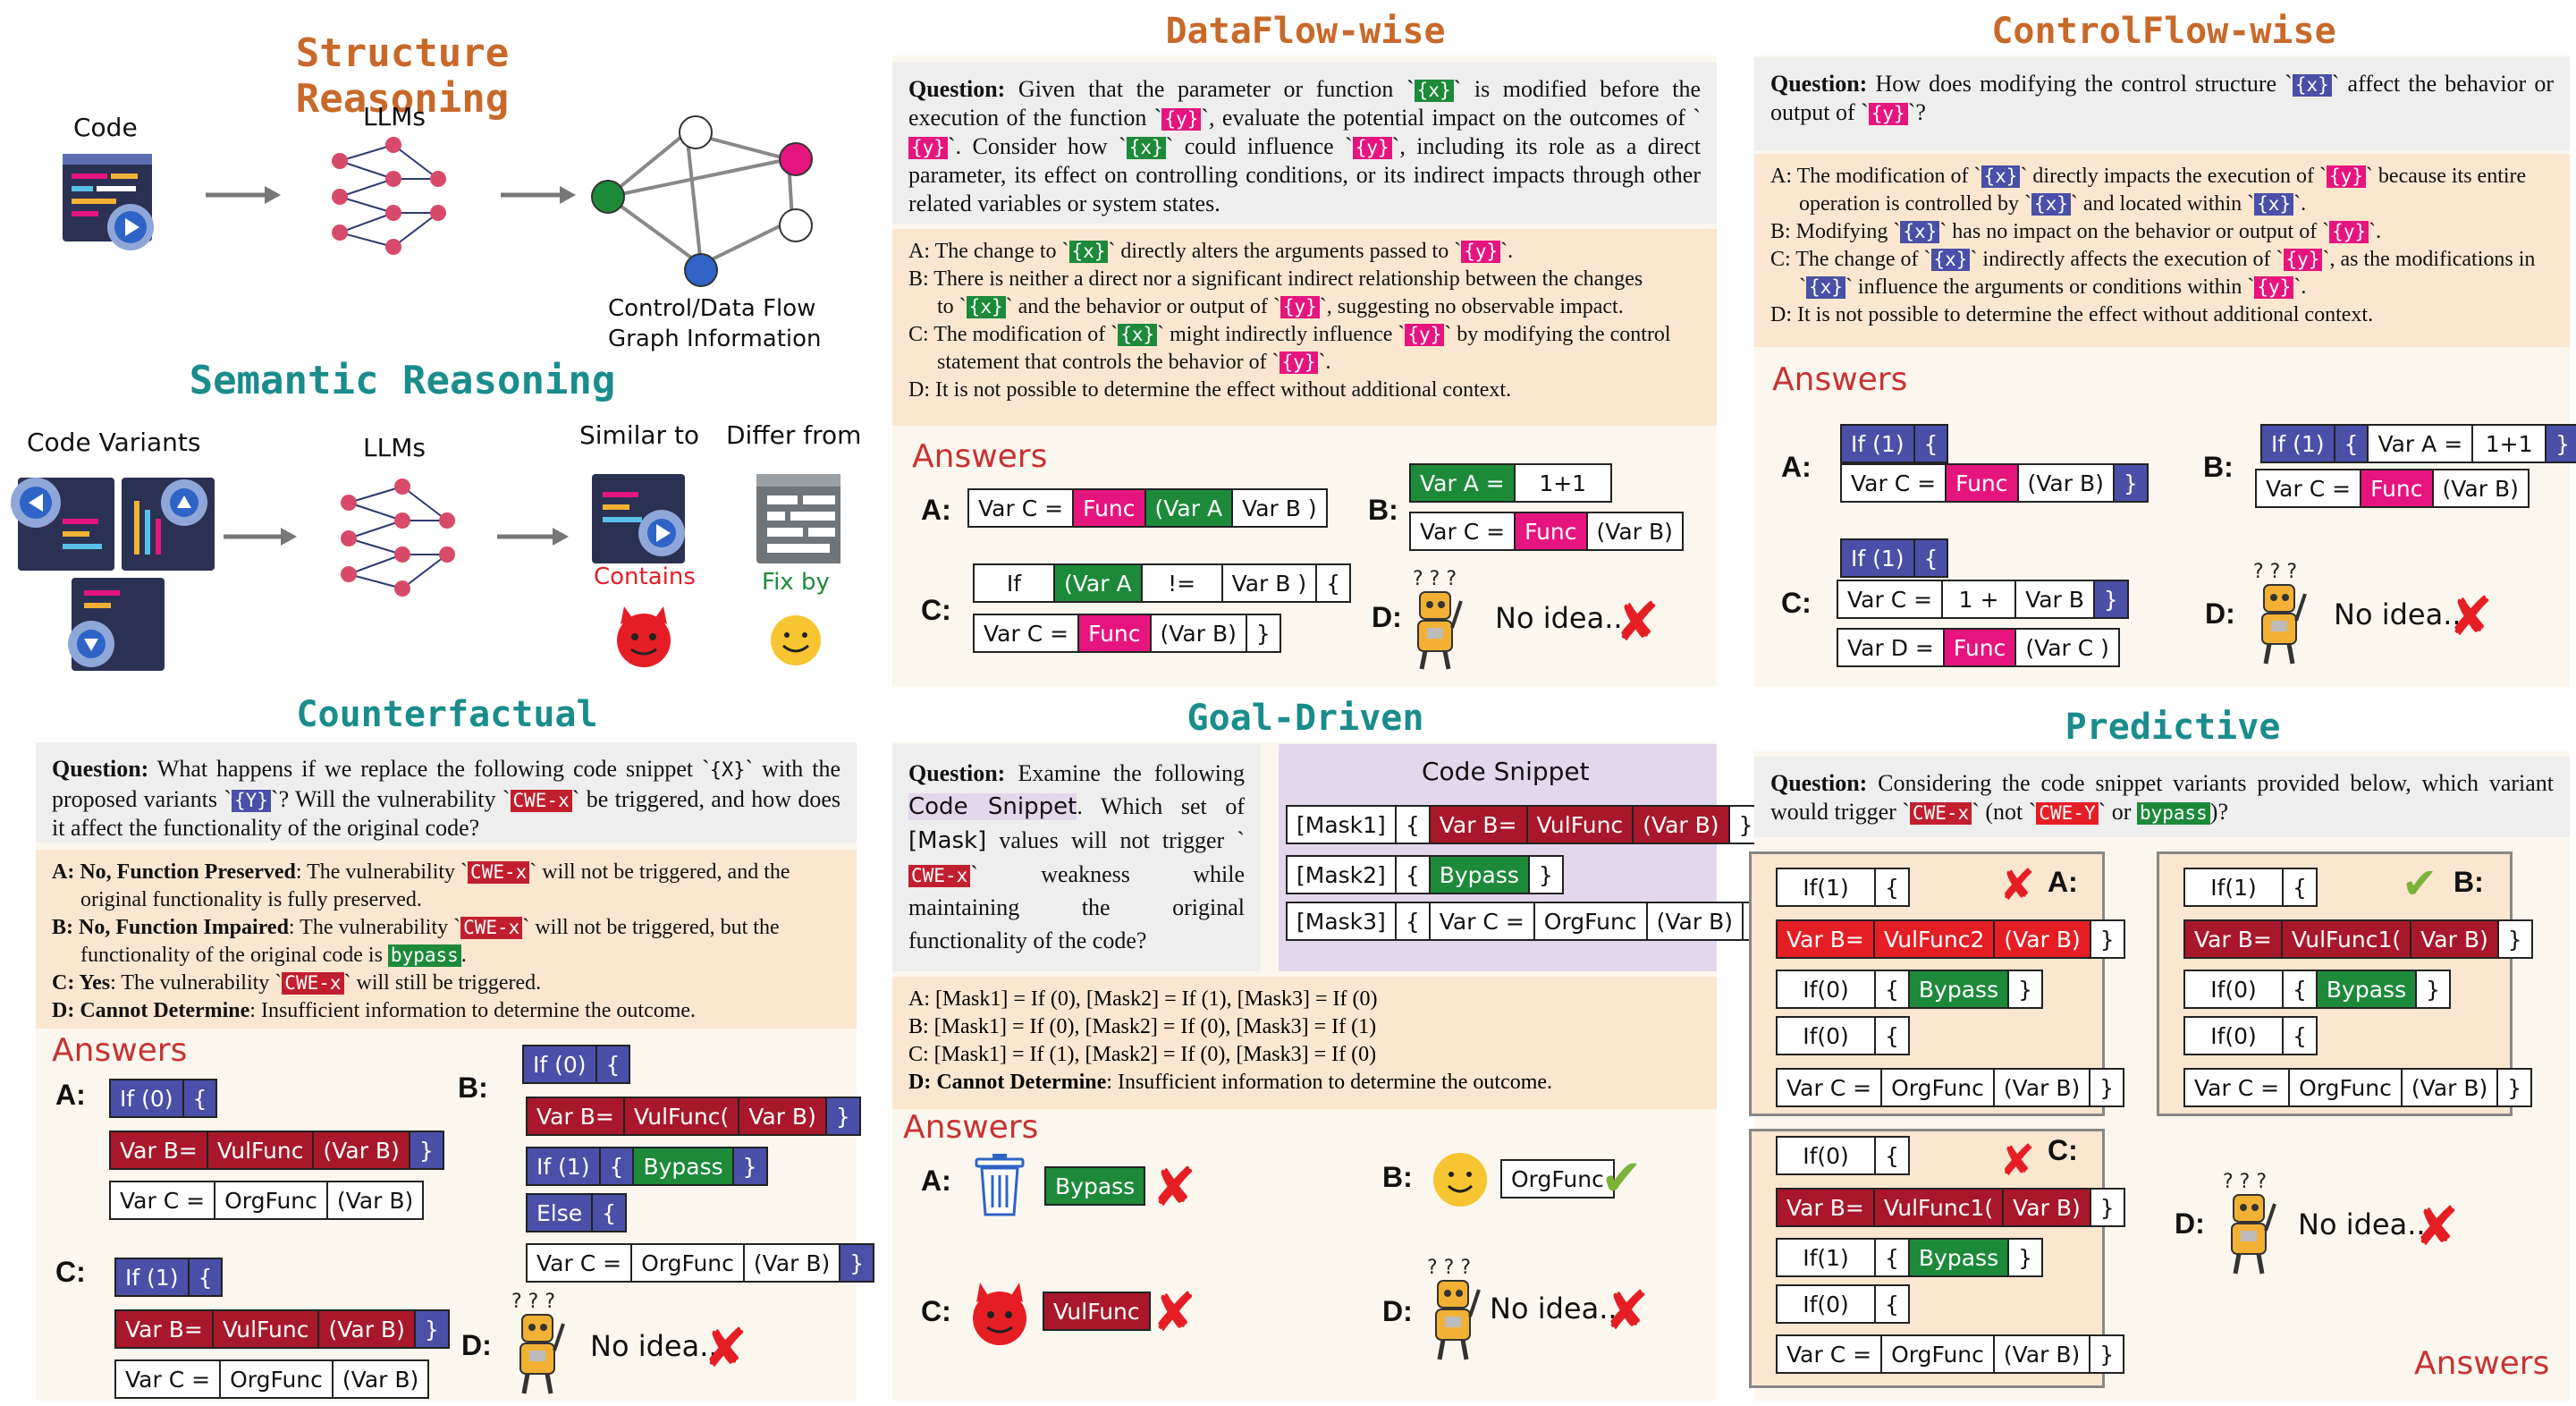 This screenshot has height=1406, width=2576. Describe the element at coordinates (169, 1279) in the screenshot. I see `cn-c-code-1: If (1){` at that location.